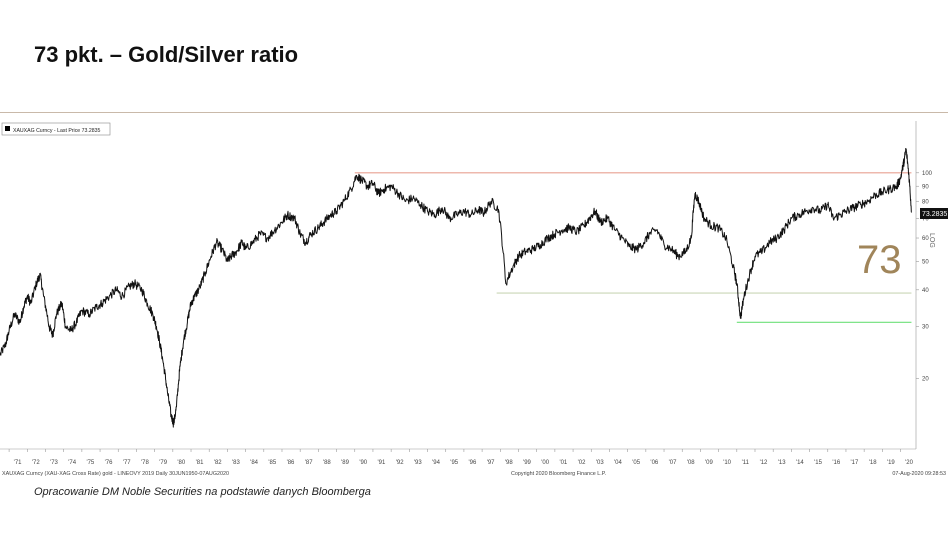  What do you see at coordinates (327, 463) in the screenshot?
I see `x-tick-label: '88` at bounding box center [327, 463].